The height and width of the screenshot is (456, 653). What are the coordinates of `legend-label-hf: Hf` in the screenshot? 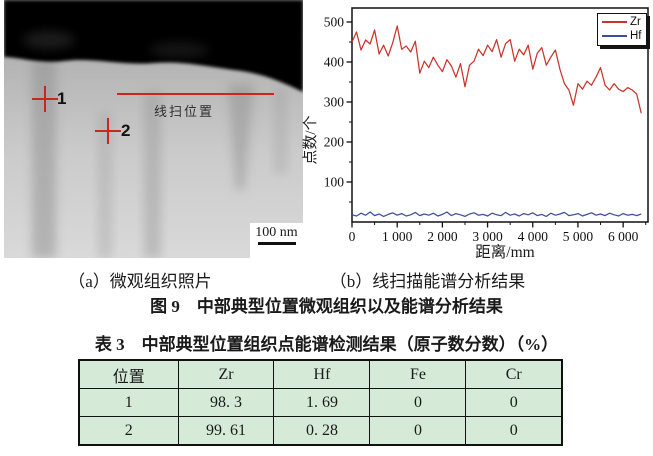 It's located at (636, 36).